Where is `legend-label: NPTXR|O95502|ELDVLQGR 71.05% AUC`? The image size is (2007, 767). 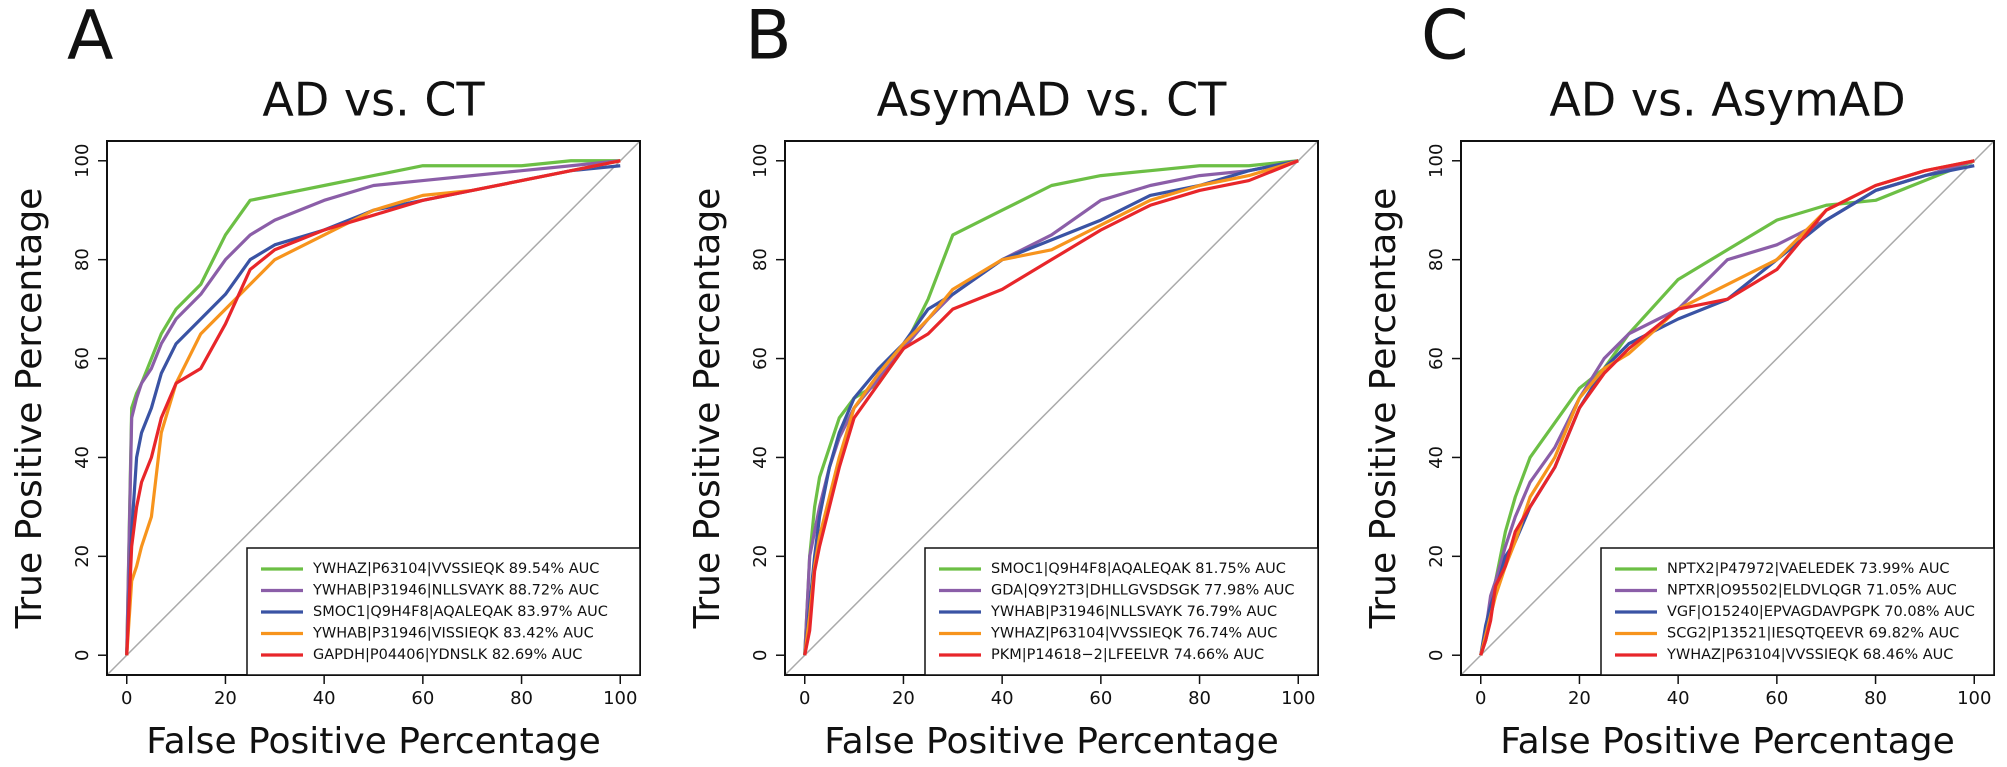
legend-label: NPTXR|O95502|ELDVLQGR 71.05% AUC is located at coordinates (1812, 591).